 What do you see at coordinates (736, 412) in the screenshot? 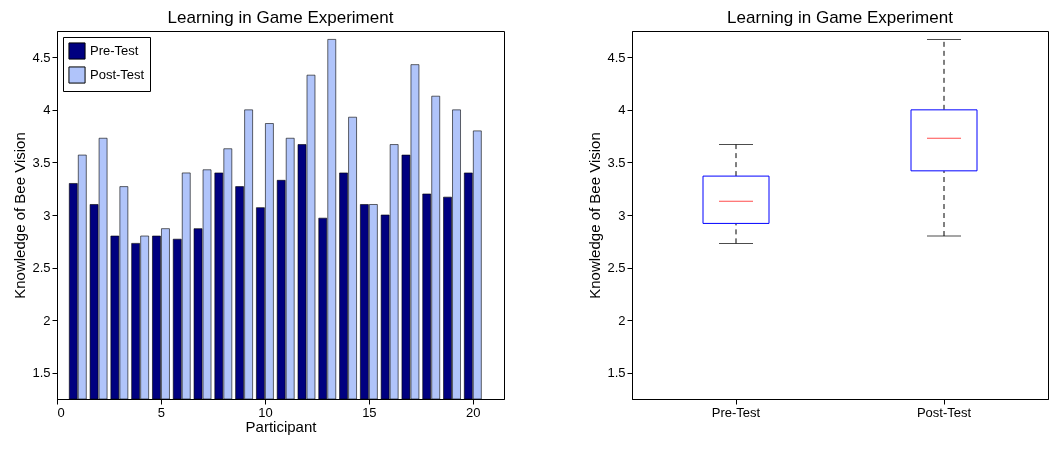
I see `x-tick-label: Pre-Test` at bounding box center [736, 412].